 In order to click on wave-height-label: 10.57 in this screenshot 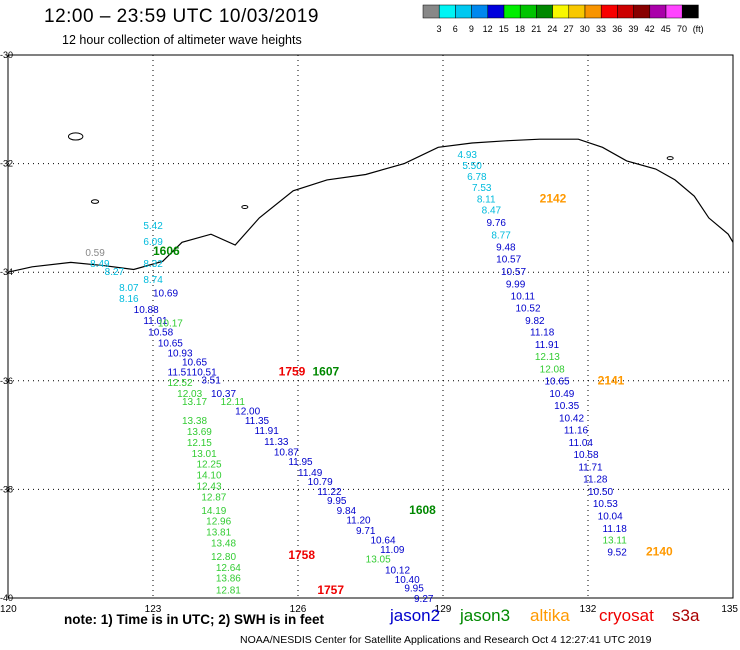, I will do `click(508, 259)`.